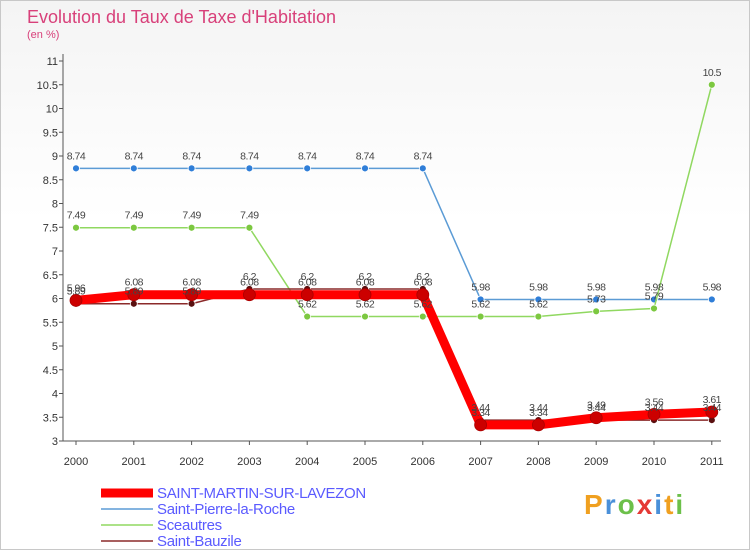  What do you see at coordinates (191, 462) in the screenshot?
I see `x-tick-label: 2002` at bounding box center [191, 462].